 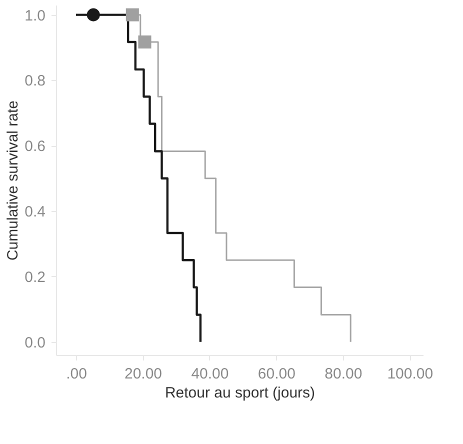 What do you see at coordinates (35, 15) in the screenshot?
I see `y-tick-label: 1.0` at bounding box center [35, 15].